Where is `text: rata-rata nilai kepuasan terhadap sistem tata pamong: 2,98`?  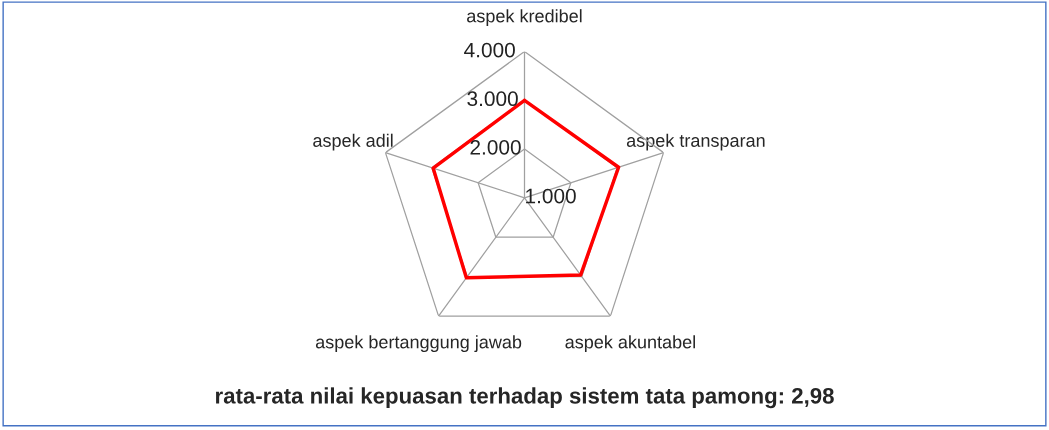 text: rata-rata nilai kepuasan terhadap sistem tata pamong: 2,98 is located at coordinates (525, 398).